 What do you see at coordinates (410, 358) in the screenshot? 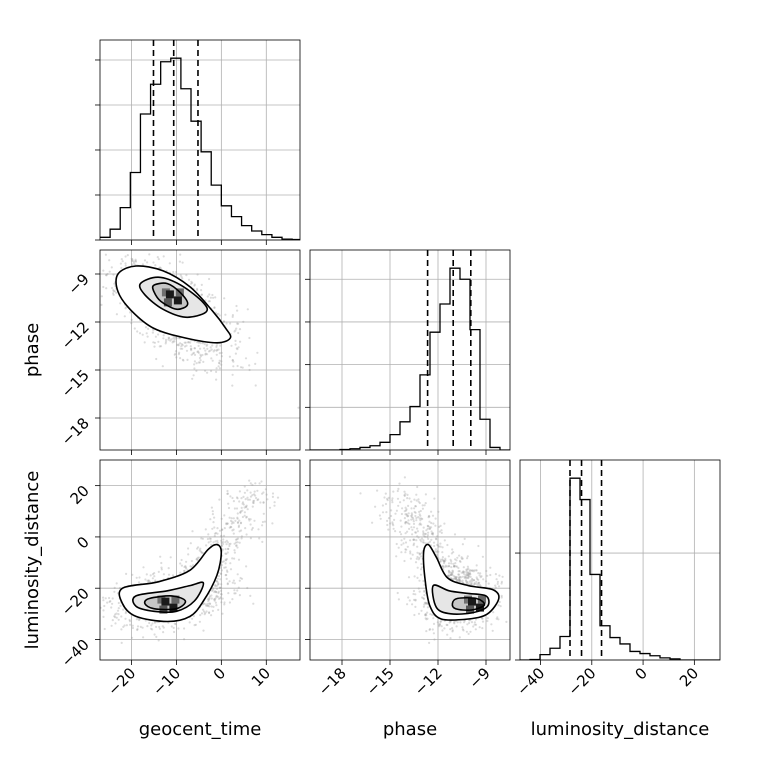
I see `histogram-step` at bounding box center [410, 358].